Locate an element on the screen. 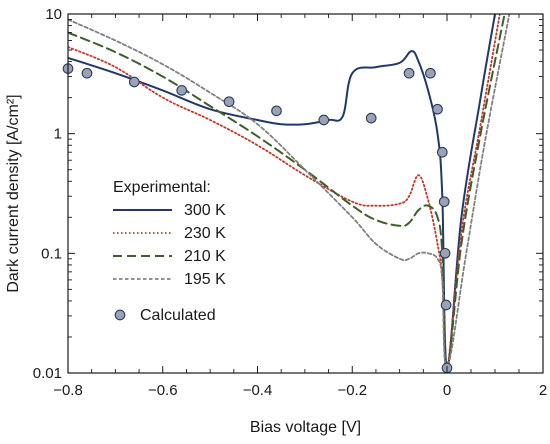  legend-label: Calculated is located at coordinates (178, 315).